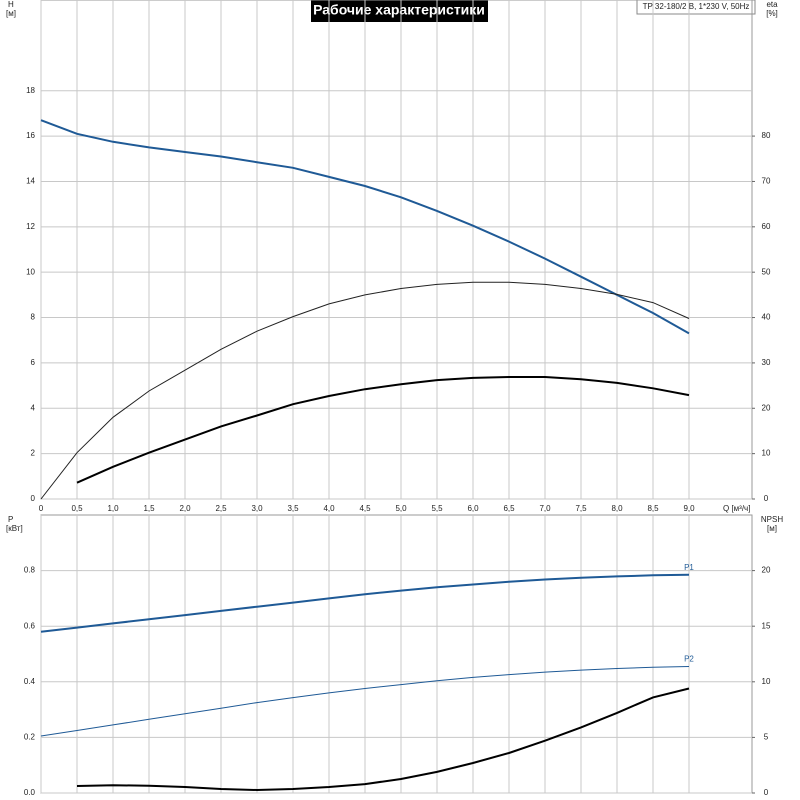 Image resolution: width=800 pixels, height=800 pixels. I want to click on y2-tick-label: 15, so click(766, 625).